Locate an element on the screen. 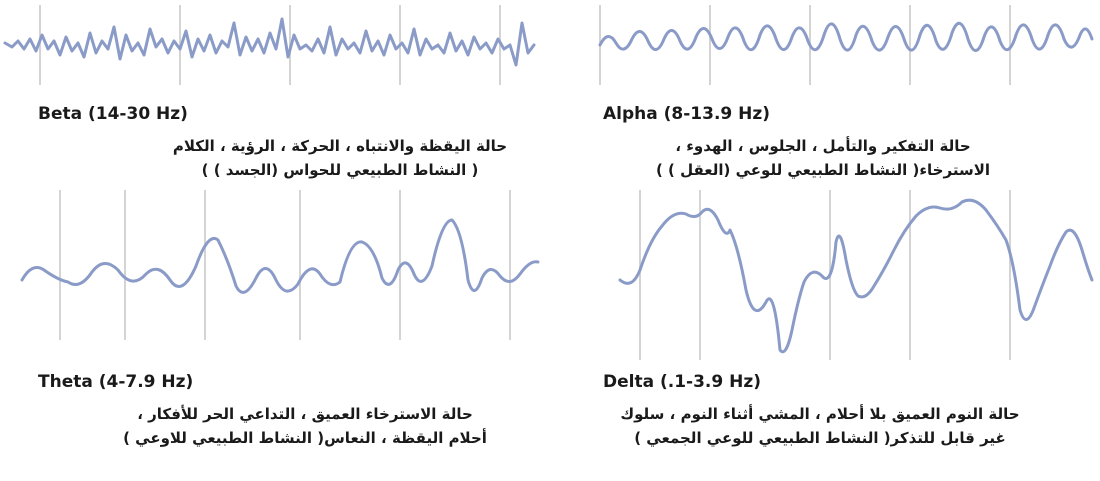 The width and height of the screenshot is (1100, 481). theta-trace is located at coordinates (280, 256).